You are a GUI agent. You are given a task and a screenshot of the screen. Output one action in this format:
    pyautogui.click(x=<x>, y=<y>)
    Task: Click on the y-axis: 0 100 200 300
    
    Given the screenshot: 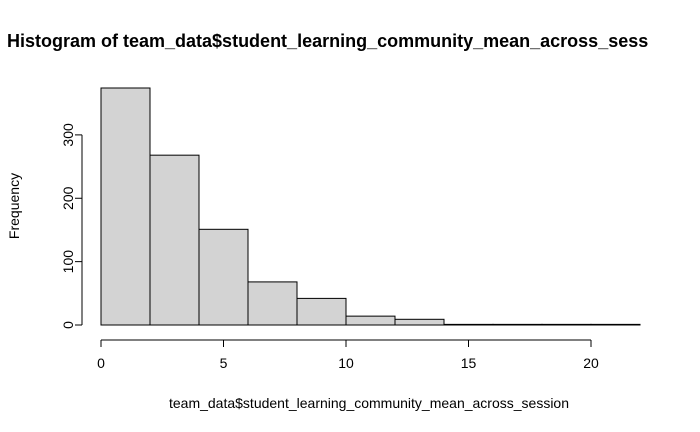 What is the action you would take?
    pyautogui.click(x=71, y=226)
    